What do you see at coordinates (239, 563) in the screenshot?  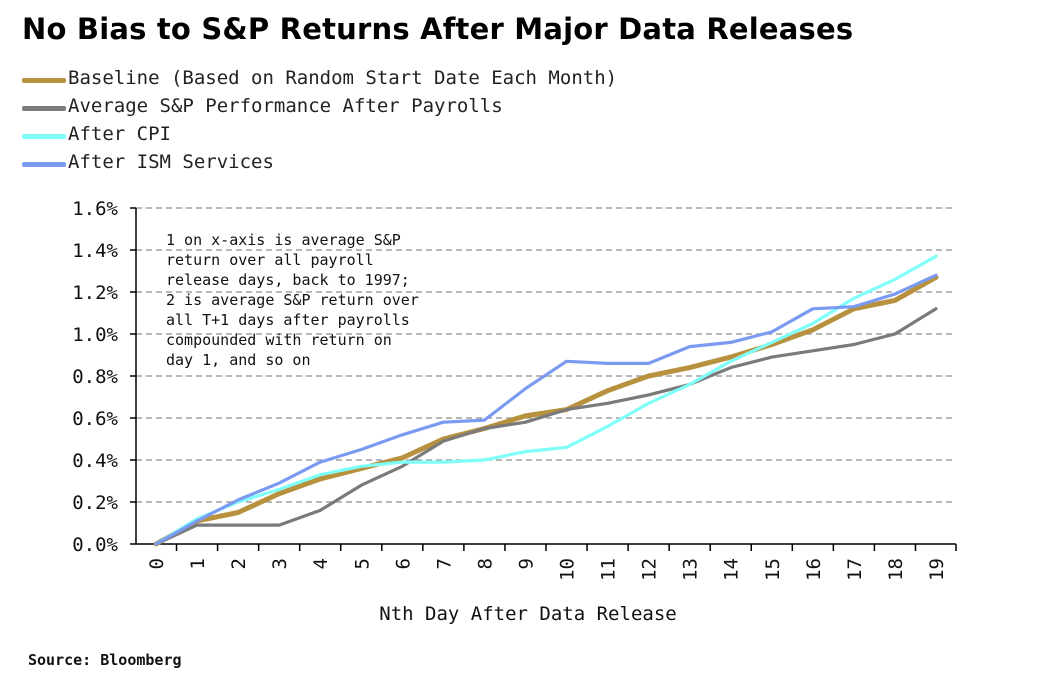 I see `x-tick-label: 2` at bounding box center [239, 563].